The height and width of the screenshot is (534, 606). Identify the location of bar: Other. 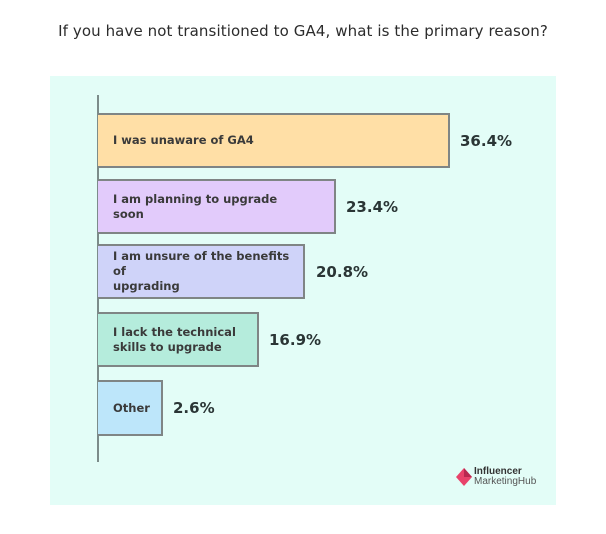
(130, 408).